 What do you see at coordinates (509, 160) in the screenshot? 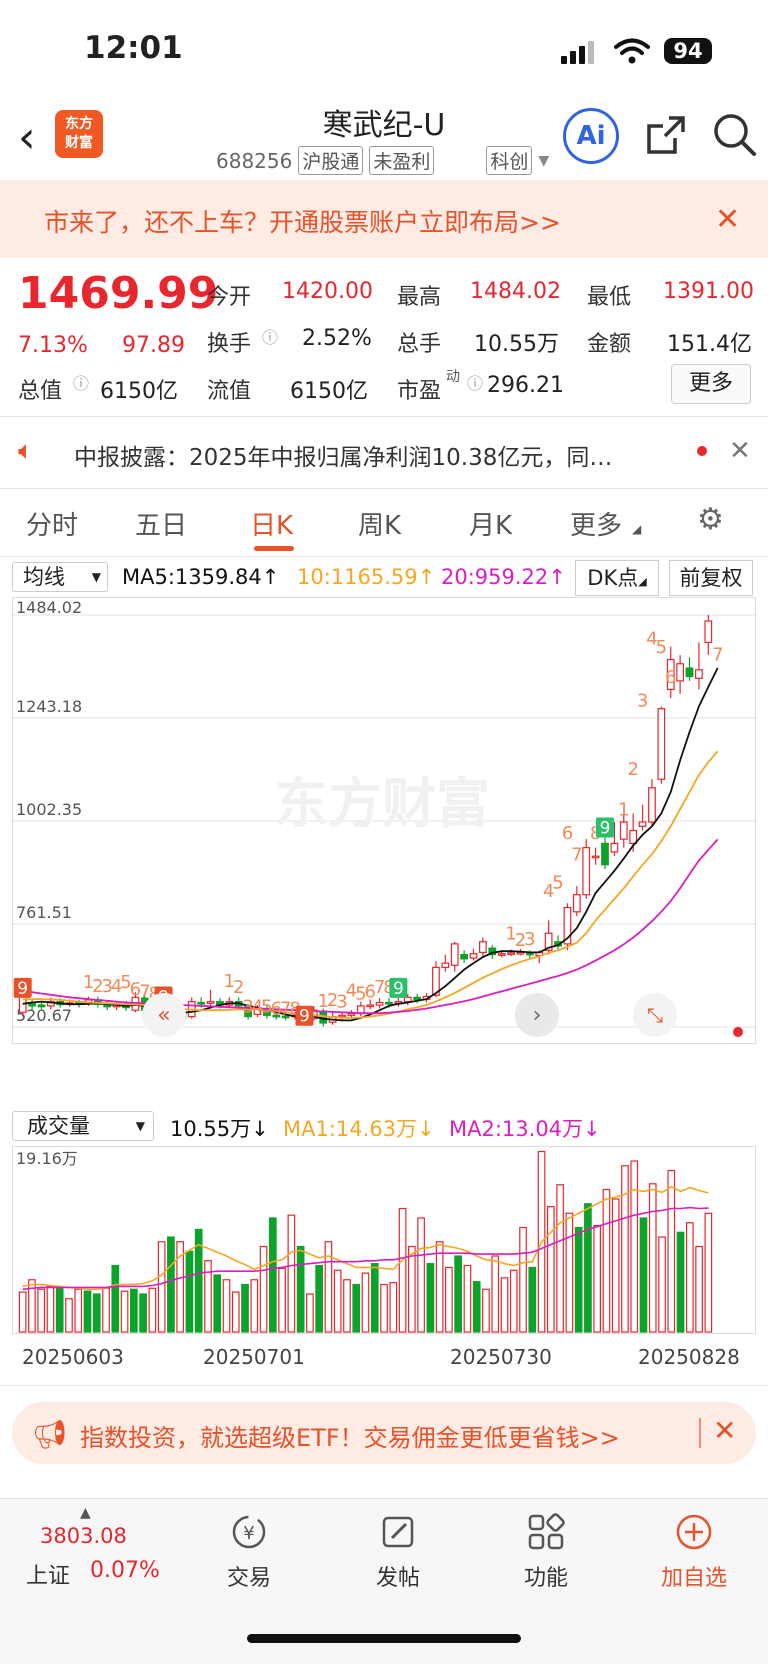
I see `tag-board: 科创` at bounding box center [509, 160].